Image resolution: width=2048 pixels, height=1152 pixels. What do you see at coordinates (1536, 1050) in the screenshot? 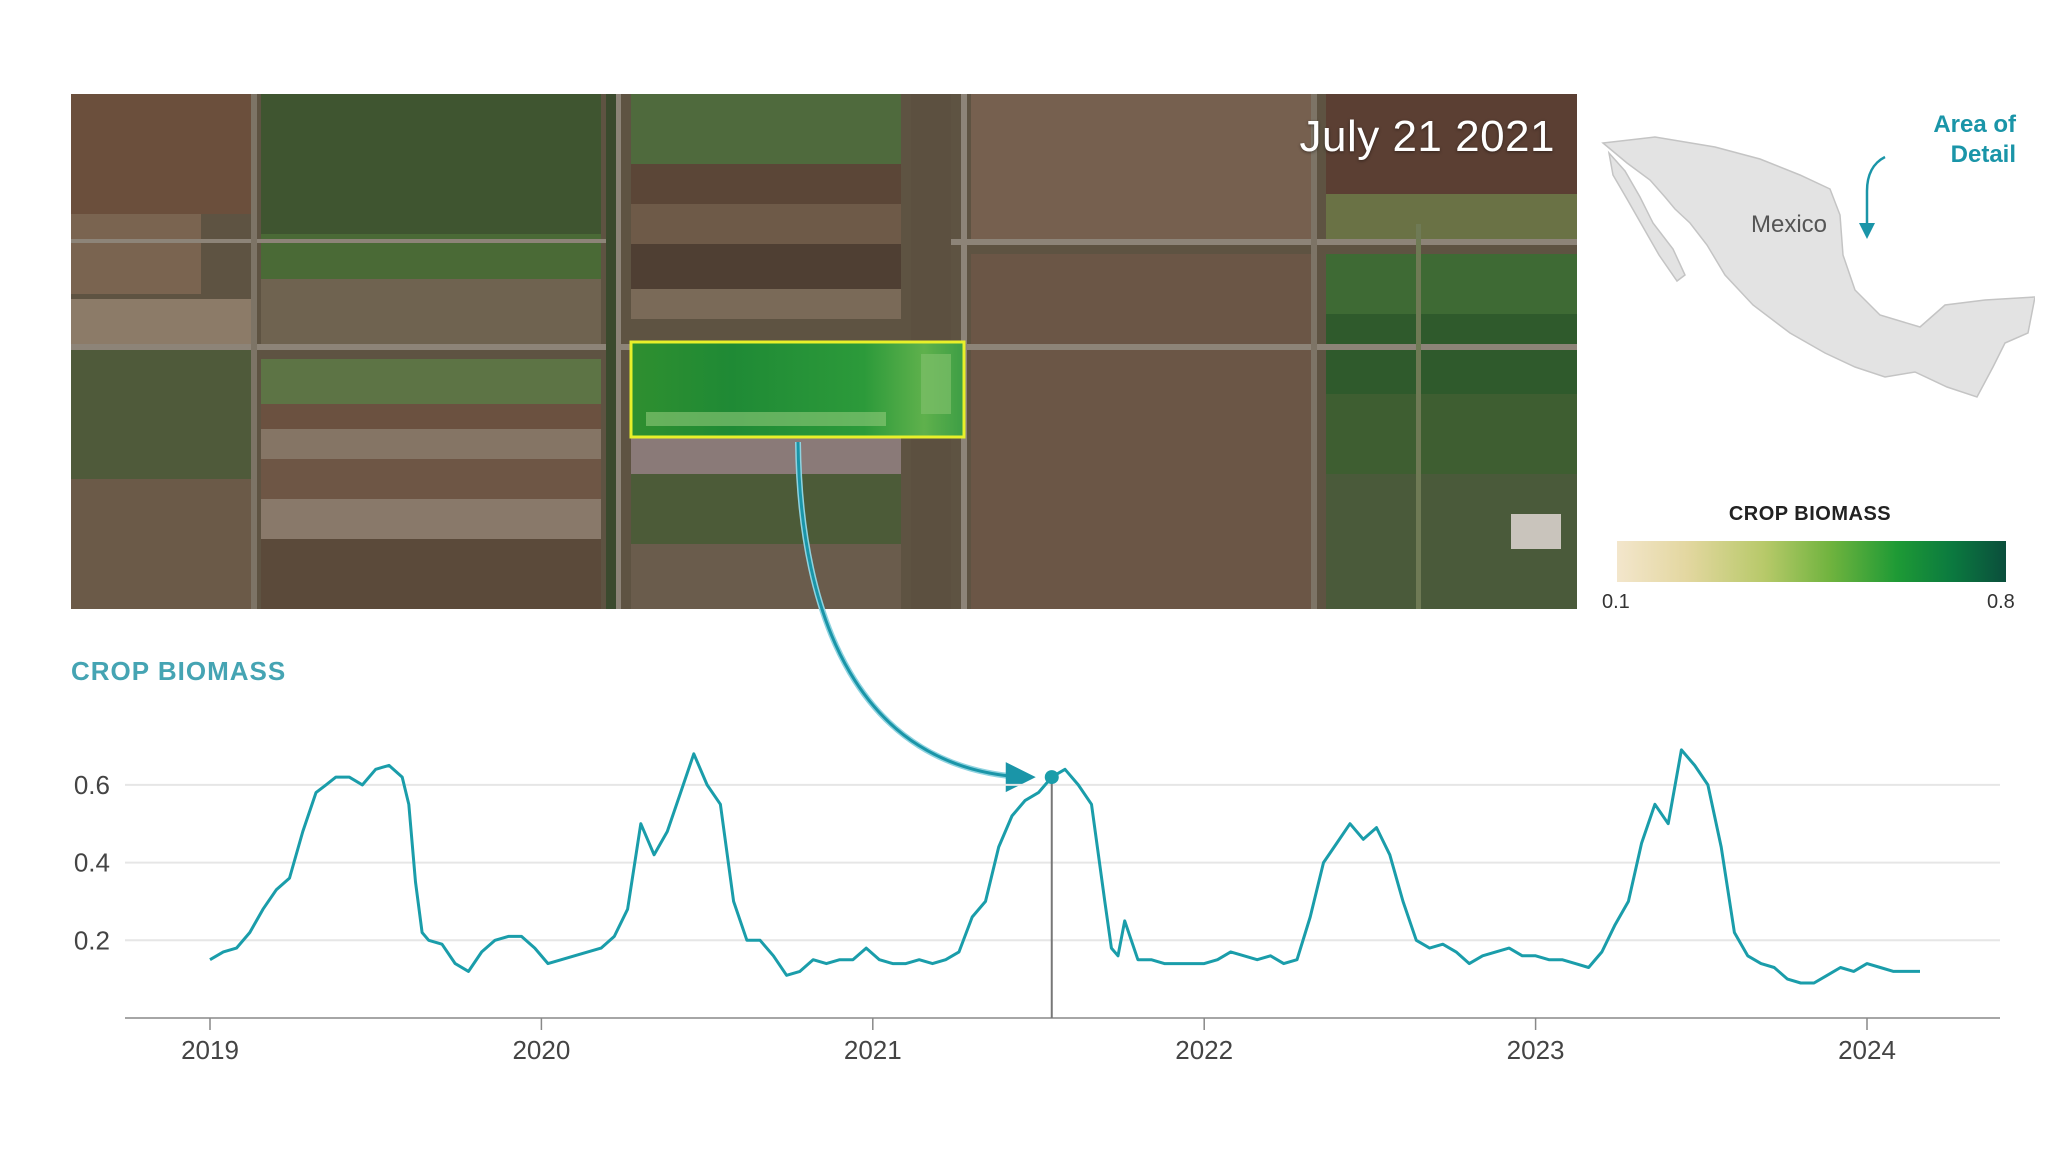
I see `x-tick-label: 2023` at bounding box center [1536, 1050].